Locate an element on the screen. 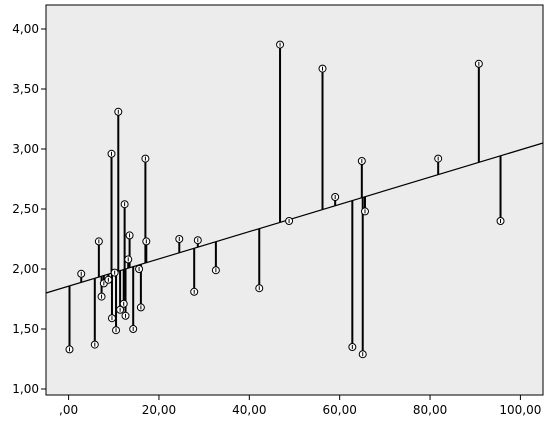  y-tick-label: 3,50 is located at coordinates (25, 89).